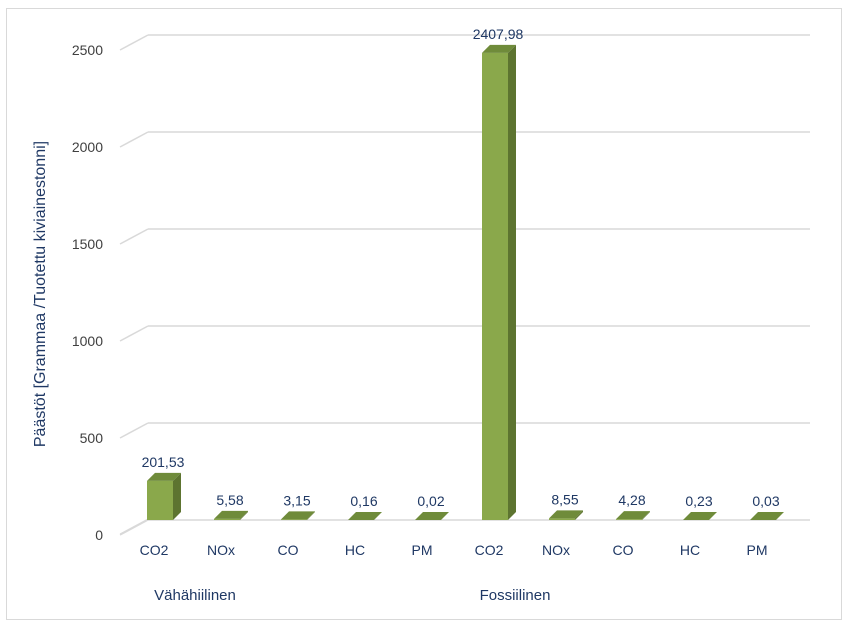  Describe the element at coordinates (363, 501) in the screenshot. I see `data-label: 0,16` at that location.